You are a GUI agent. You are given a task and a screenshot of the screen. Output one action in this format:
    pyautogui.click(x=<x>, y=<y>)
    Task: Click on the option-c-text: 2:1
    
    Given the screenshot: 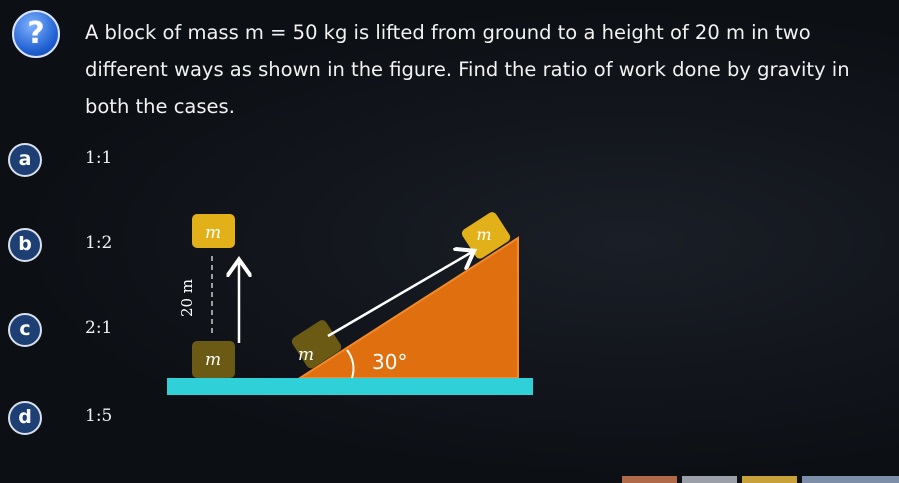 What is the action you would take?
    pyautogui.click(x=99, y=328)
    